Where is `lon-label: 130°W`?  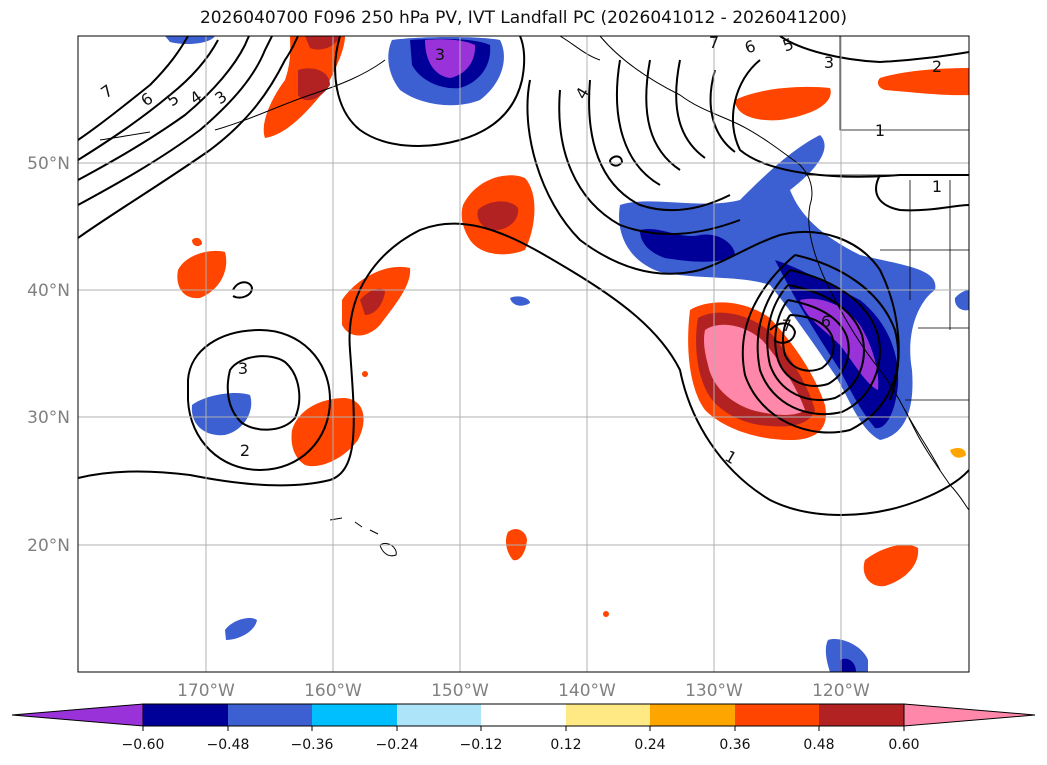
lon-label: 130°W is located at coordinates (714, 691).